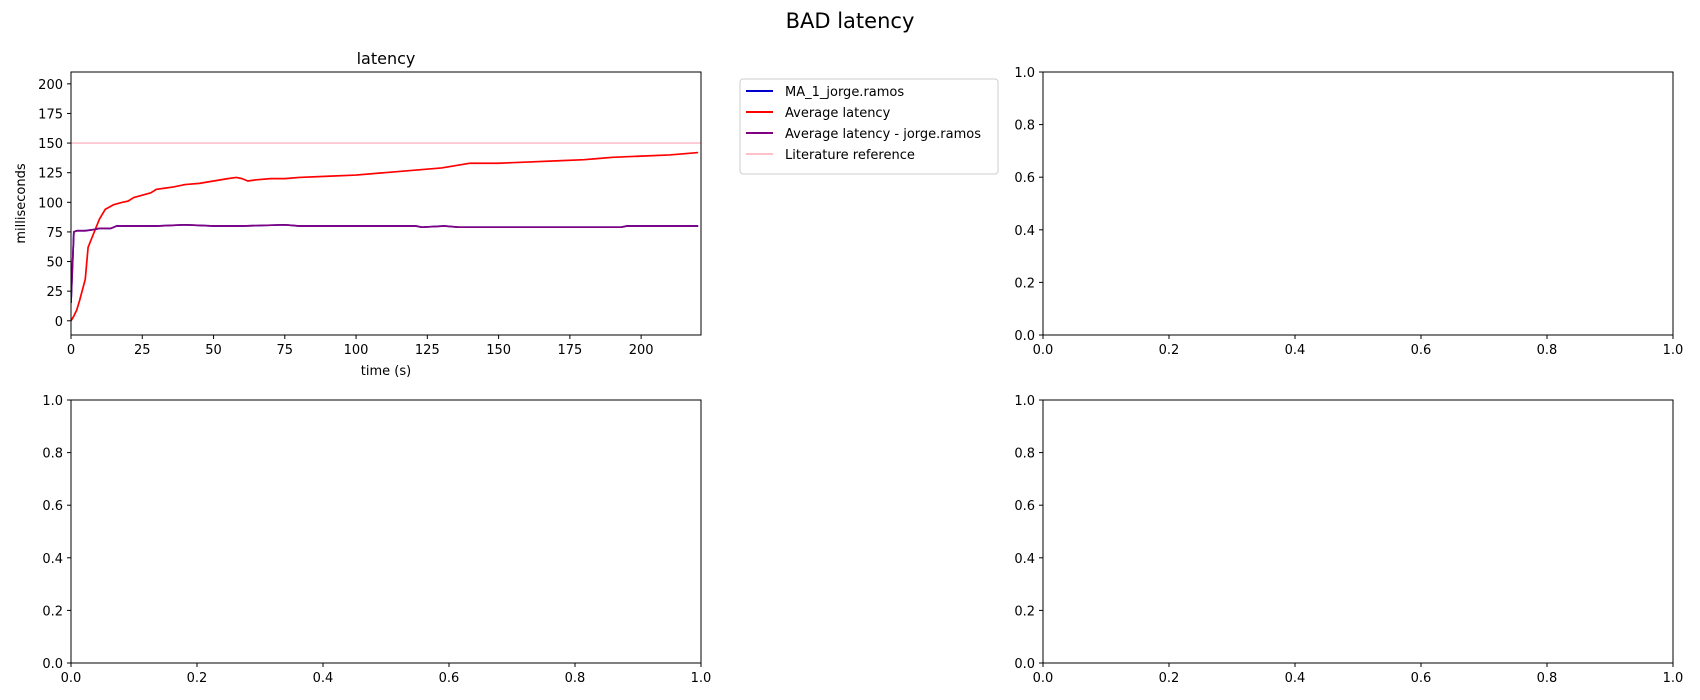  What do you see at coordinates (50, 144) in the screenshot?
I see `y-tick-label: 150` at bounding box center [50, 144].